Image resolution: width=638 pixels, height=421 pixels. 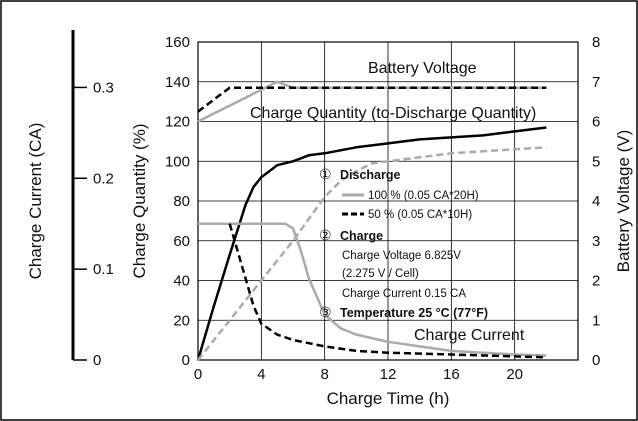 I want to click on current-tick-label: 0, so click(x=97, y=360).